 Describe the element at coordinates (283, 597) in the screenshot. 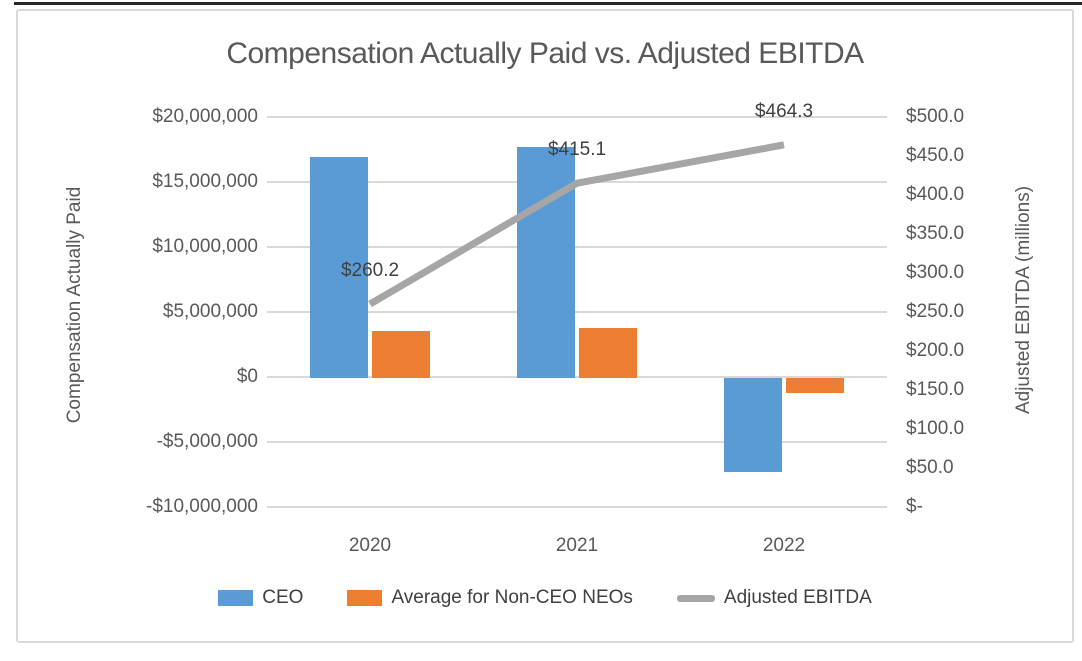

I see `legend-label: CEO` at that location.